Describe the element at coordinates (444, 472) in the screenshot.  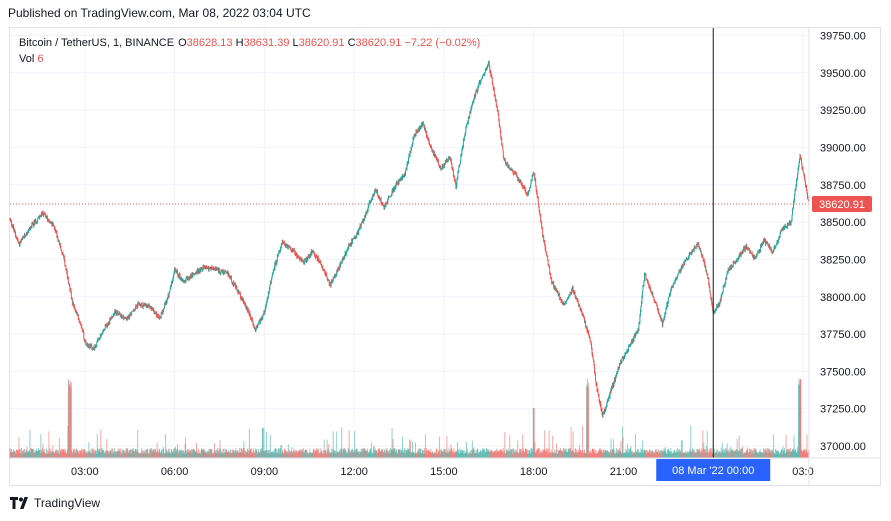
I see `x-tick-label: 15:00` at that location.